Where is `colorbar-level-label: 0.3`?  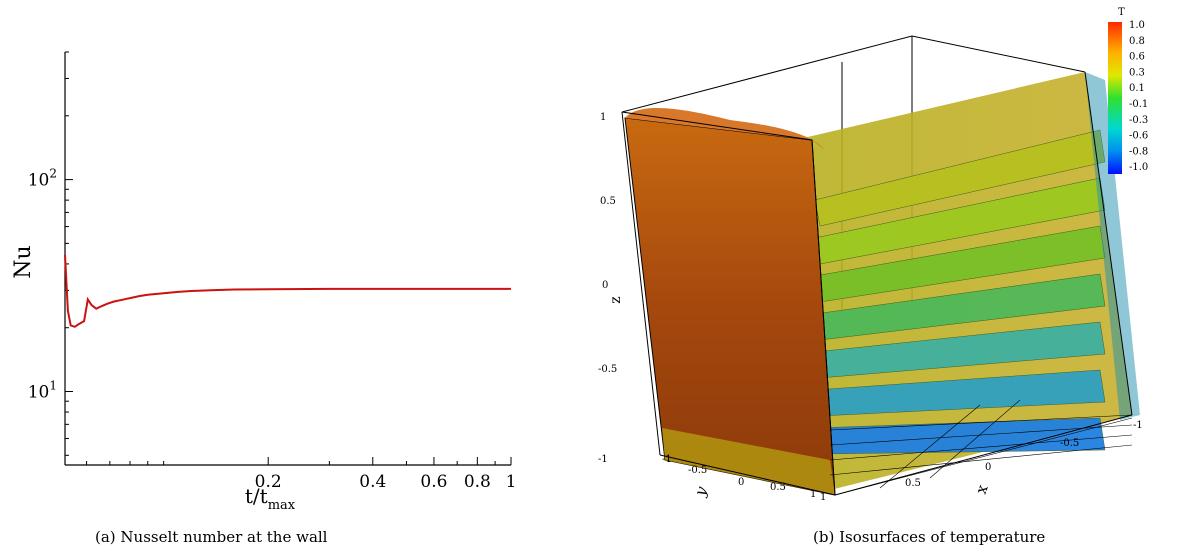
colorbar-level-label: 0.3 is located at coordinates (1137, 72).